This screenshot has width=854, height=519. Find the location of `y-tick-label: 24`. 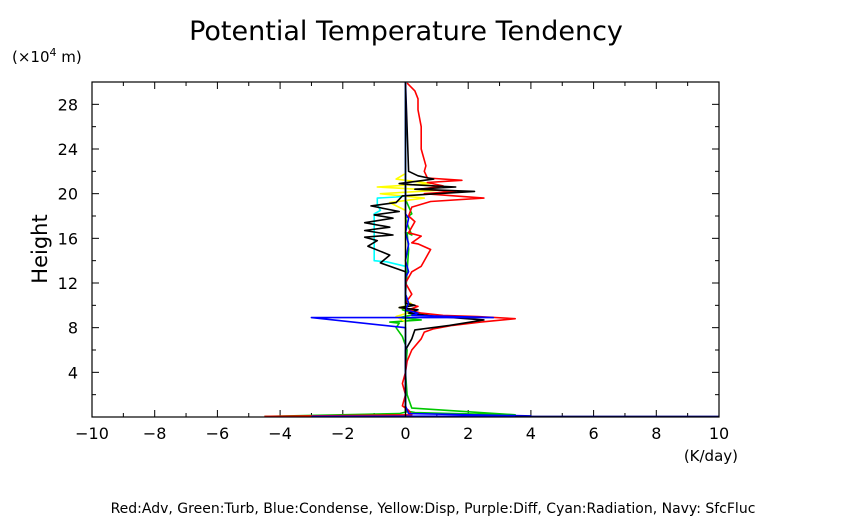

y-tick-label: 24 is located at coordinates (68, 149).